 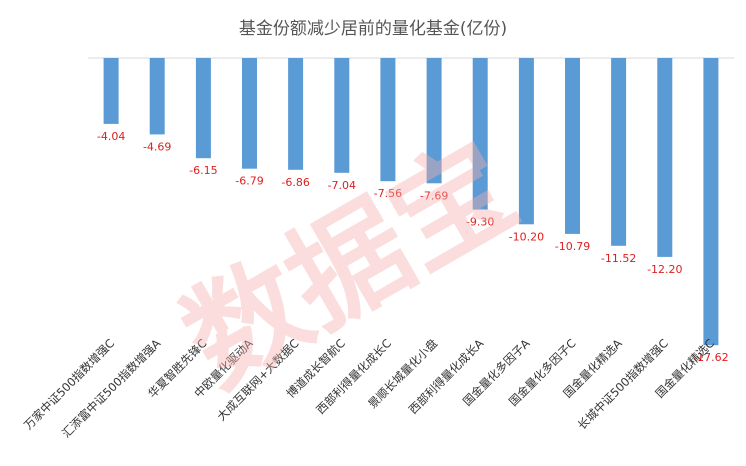 I want to click on category-label: 长城中证500指数增强C, so click(x=623, y=384).